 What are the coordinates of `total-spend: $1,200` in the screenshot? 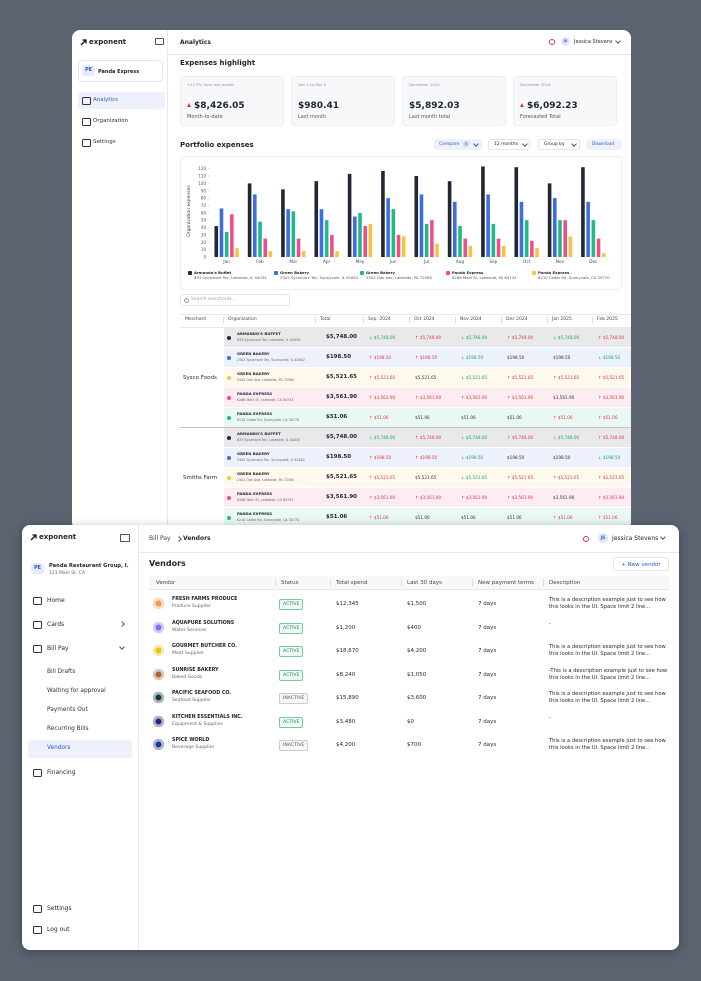 It's located at (346, 627).